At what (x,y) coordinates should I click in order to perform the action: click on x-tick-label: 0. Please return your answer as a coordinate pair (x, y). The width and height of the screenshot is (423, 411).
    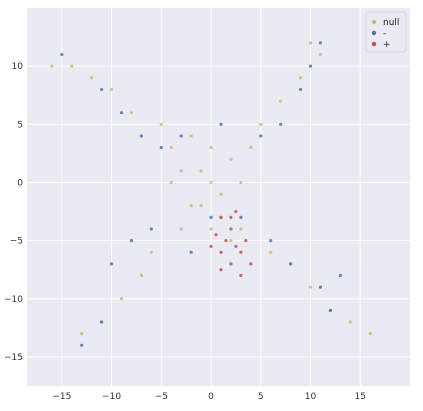
    Looking at the image, I should click on (211, 397).